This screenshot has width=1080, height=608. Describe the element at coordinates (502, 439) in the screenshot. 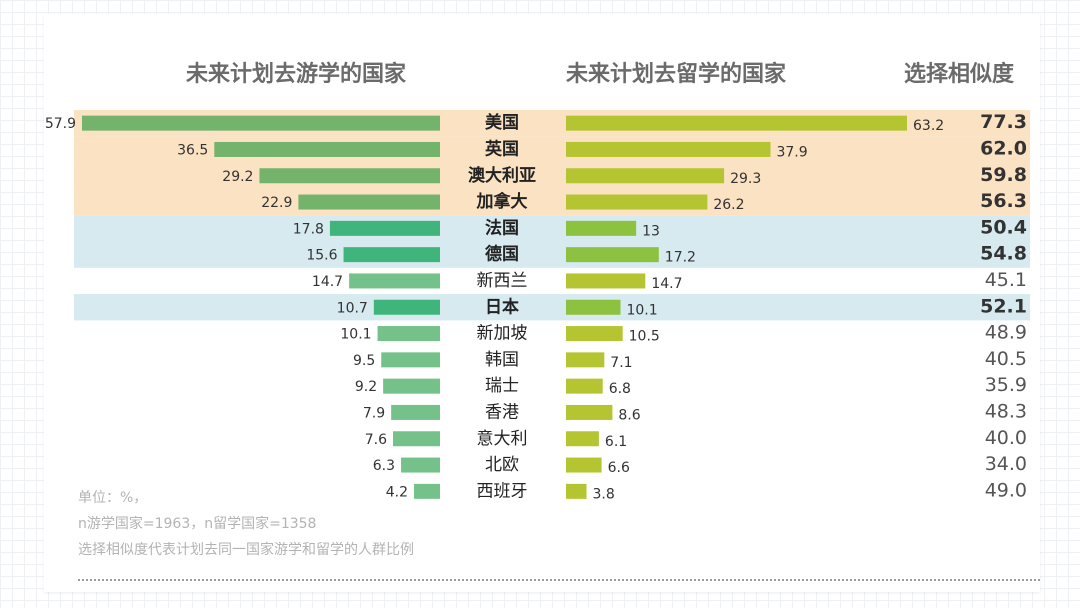

I see `country-label: 意大利` at that location.